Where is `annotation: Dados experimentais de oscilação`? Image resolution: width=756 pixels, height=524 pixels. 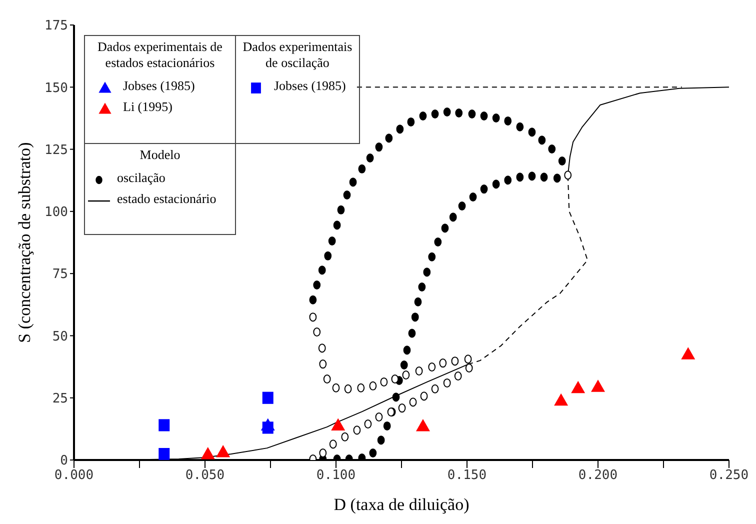 annotation: Dados experimentais de oscilação is located at coordinates (298, 55).